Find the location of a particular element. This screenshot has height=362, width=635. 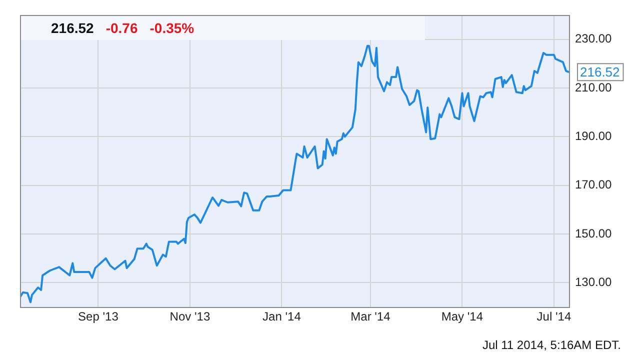

y-tick-label: 130.00 is located at coordinates (593, 281).